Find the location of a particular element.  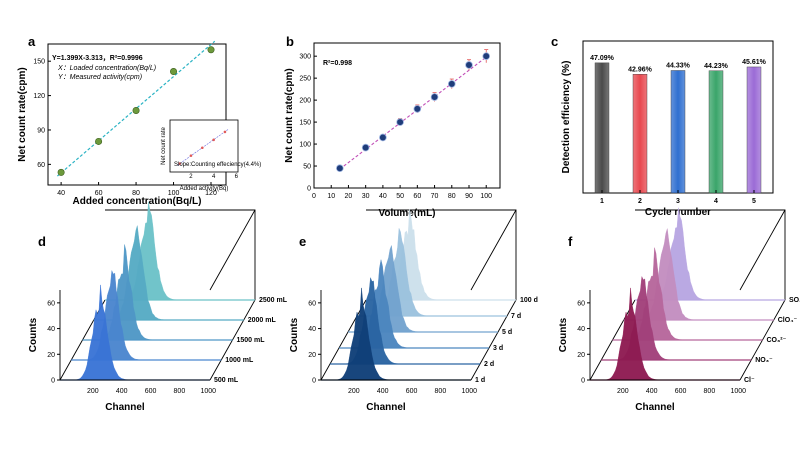

y-tick-label-d: 60 is located at coordinates (51, 303).